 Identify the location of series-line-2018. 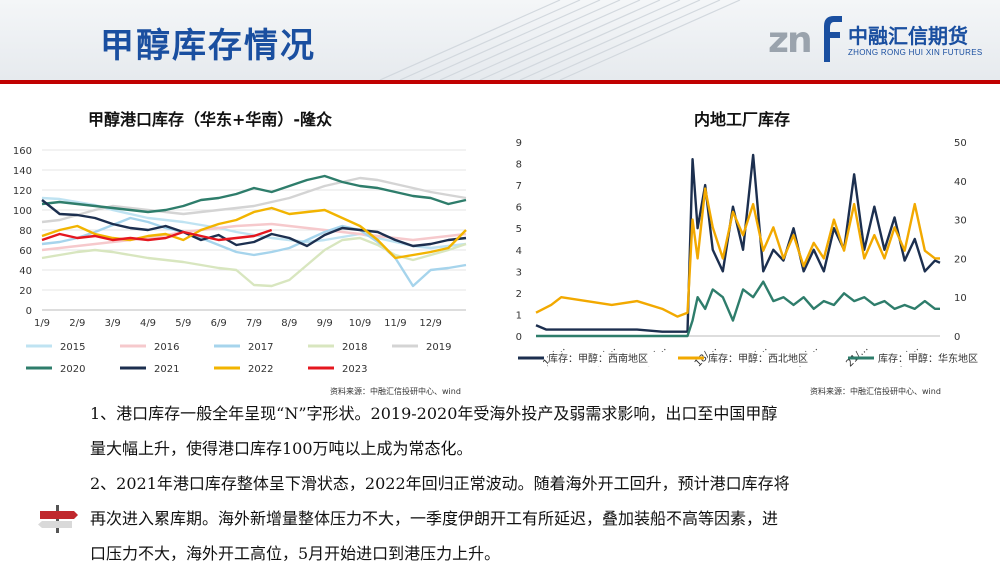
(254, 262).